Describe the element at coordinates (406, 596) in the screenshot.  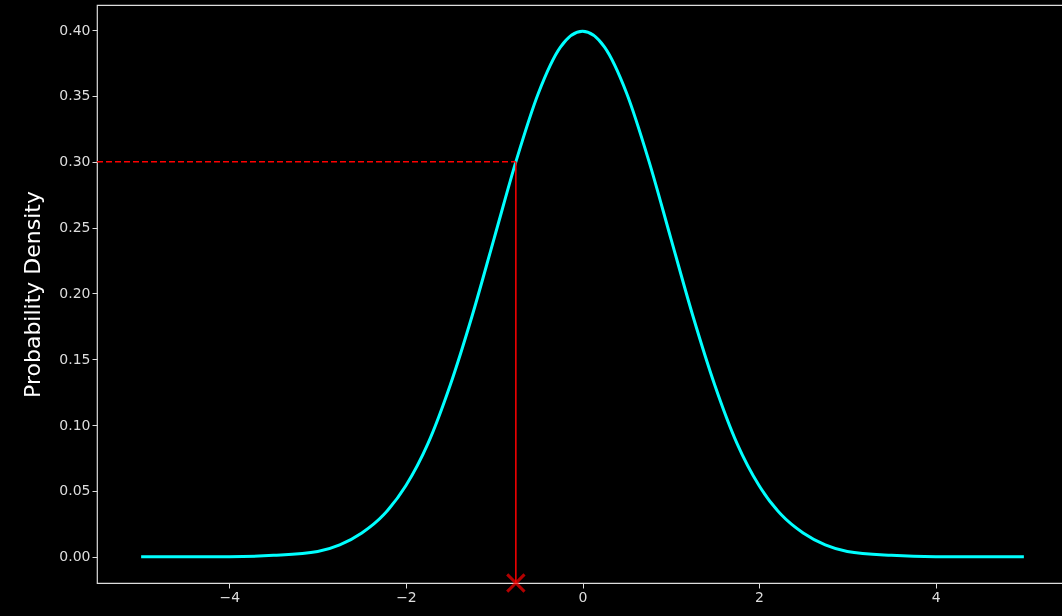
I see `x-tick-label: −2` at that location.